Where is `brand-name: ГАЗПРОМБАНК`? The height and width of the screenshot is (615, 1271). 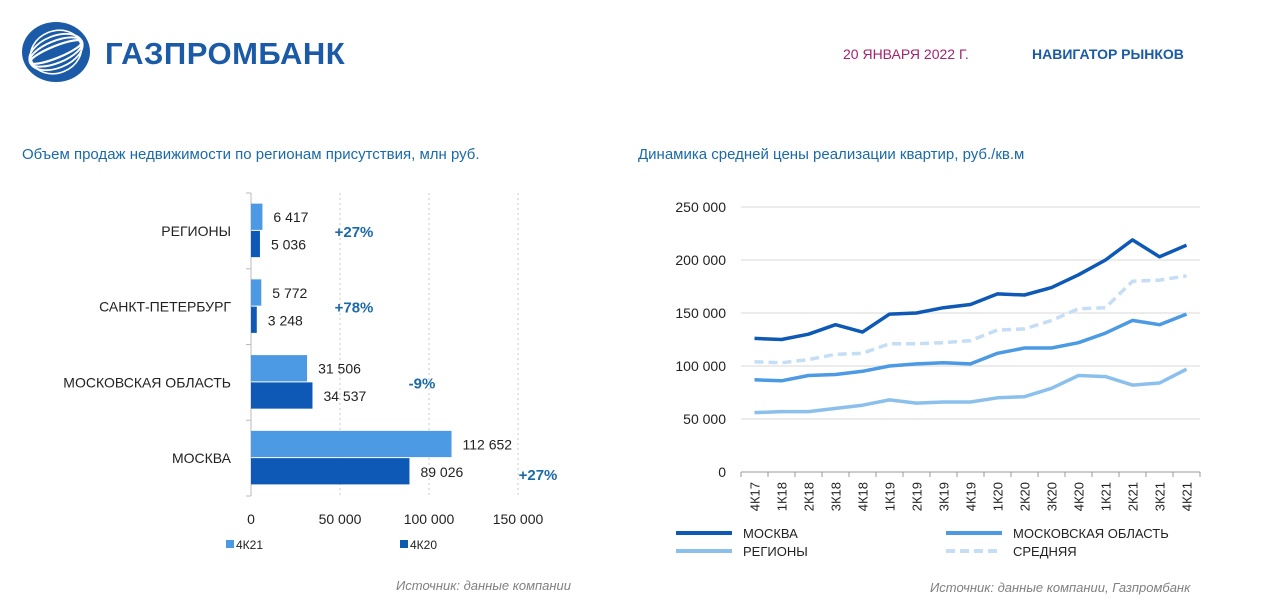
brand-name: ГАЗПРОМБАНК is located at coordinates (225, 53).